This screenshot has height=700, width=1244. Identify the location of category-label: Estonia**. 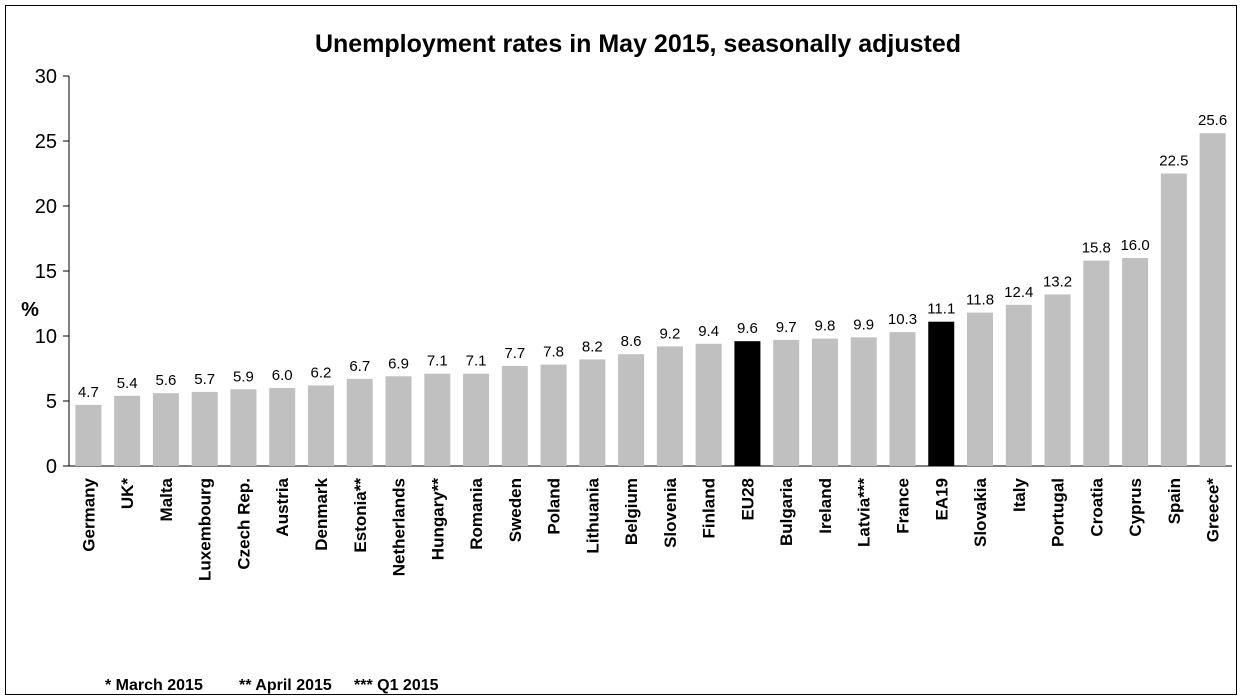
(360, 515).